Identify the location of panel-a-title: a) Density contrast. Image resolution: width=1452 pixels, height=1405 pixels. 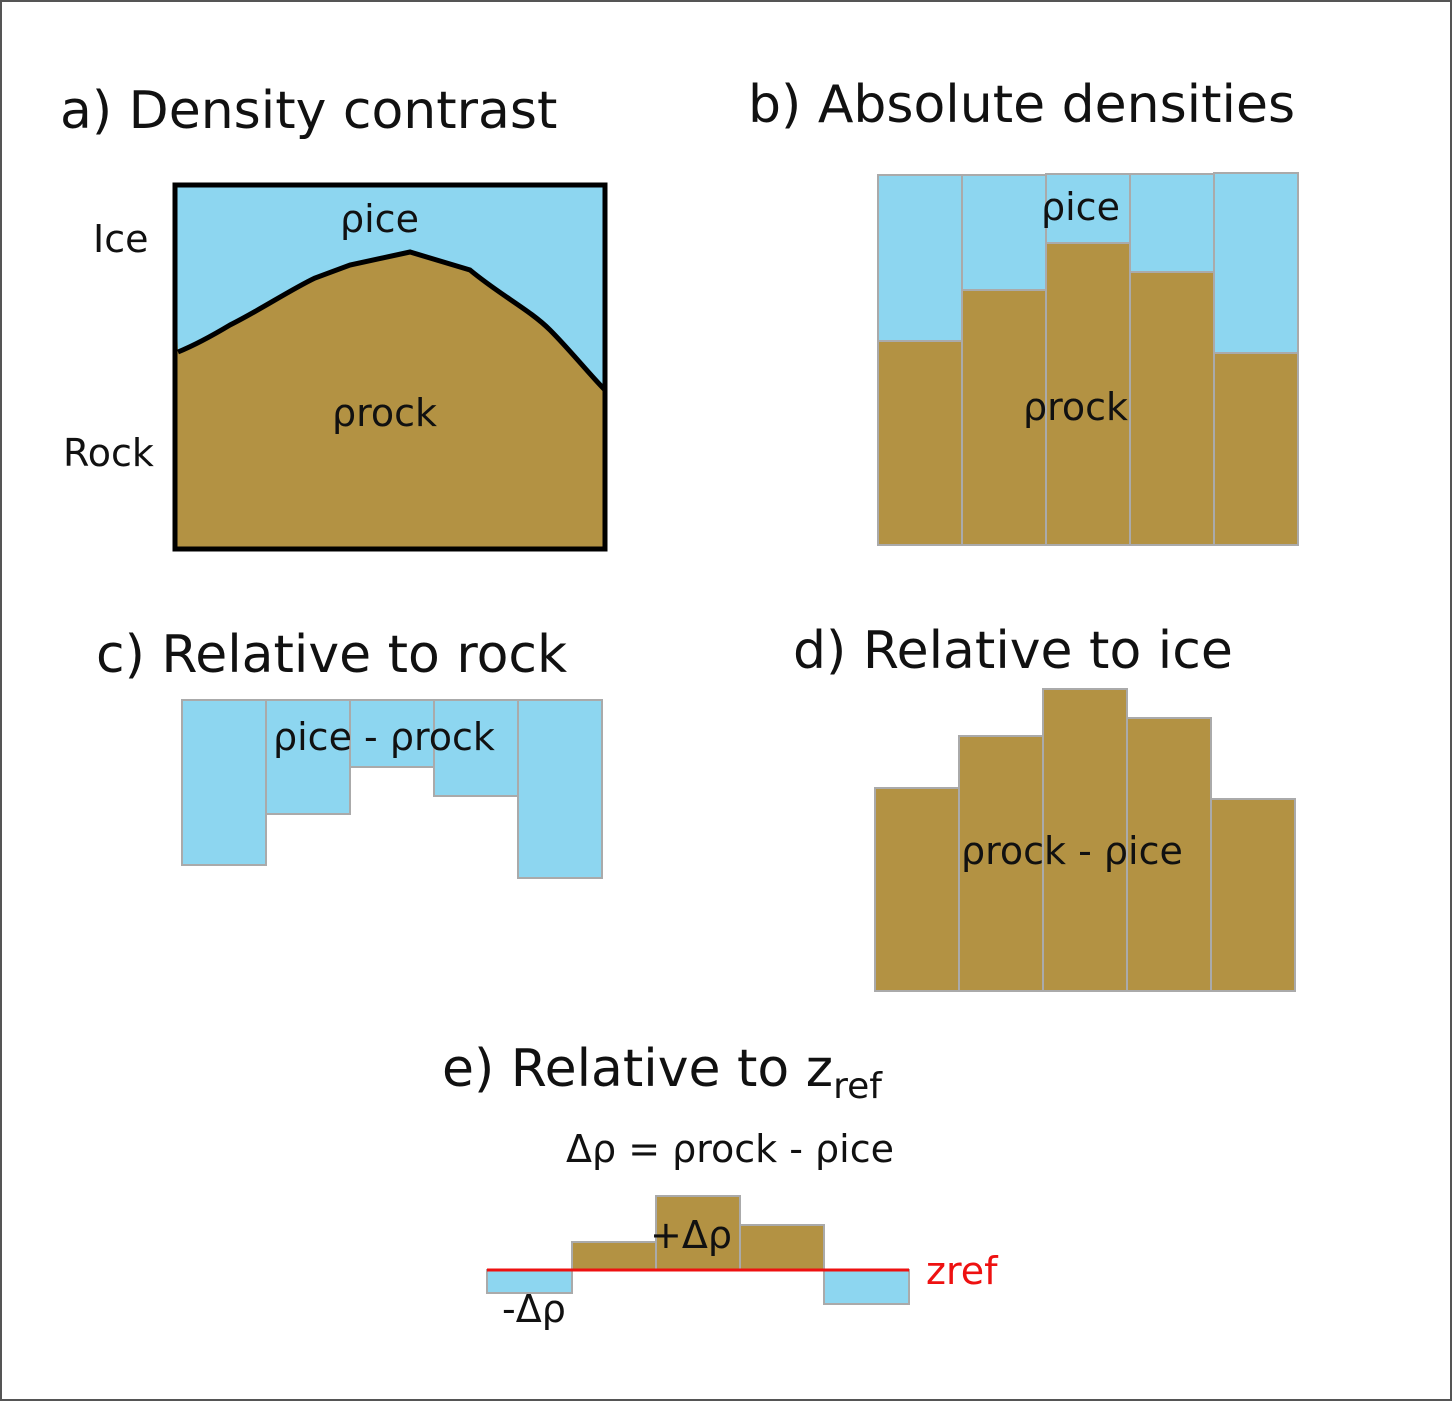
(308, 111).